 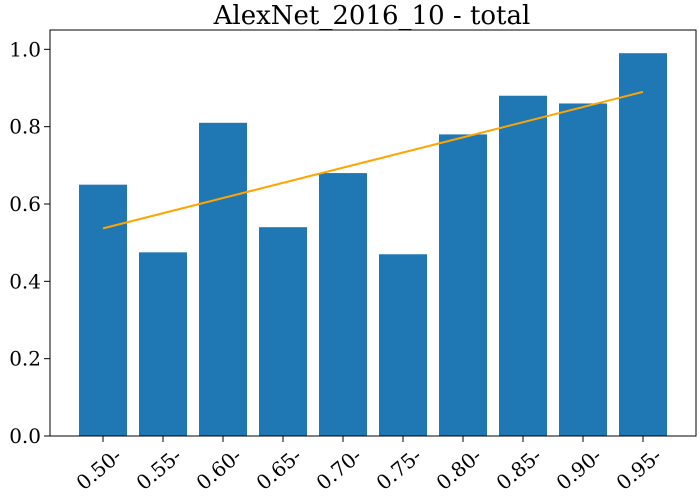 I want to click on x-tick-label: 0.50-, so click(x=98, y=468).